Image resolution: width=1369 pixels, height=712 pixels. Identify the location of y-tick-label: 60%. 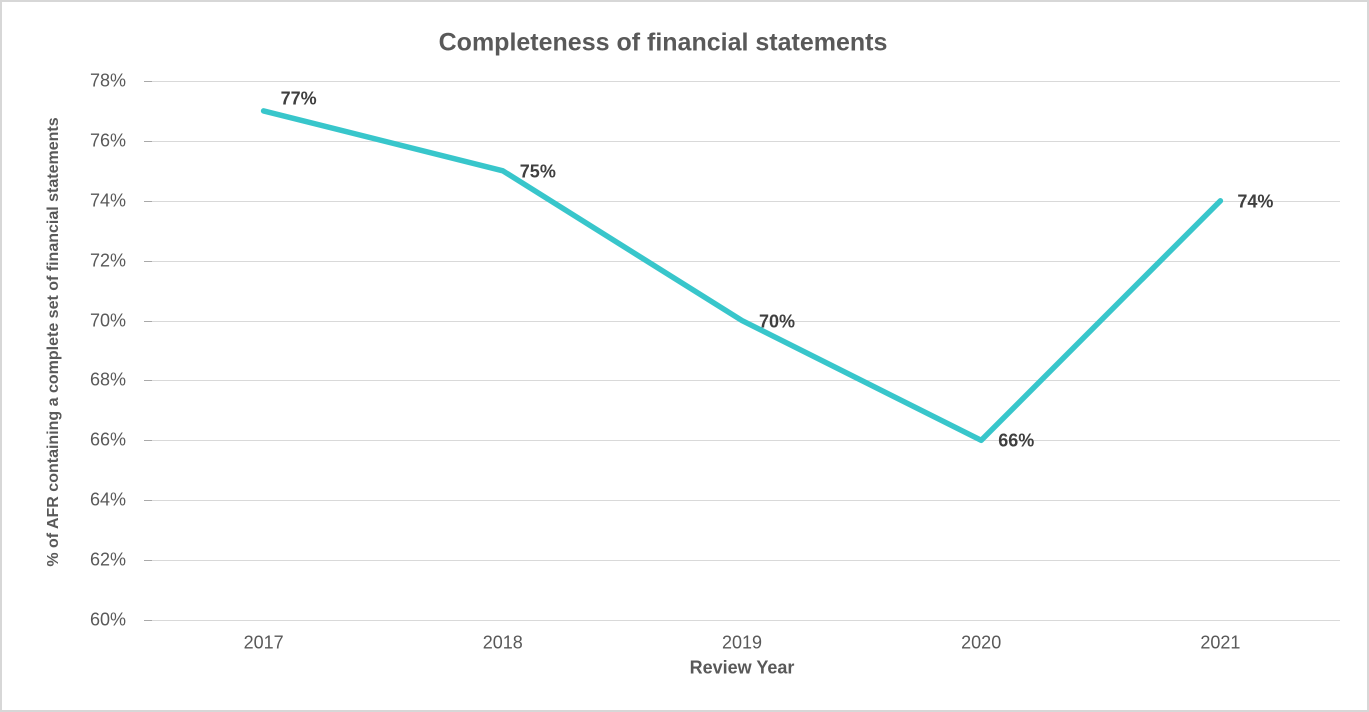
(107, 619).